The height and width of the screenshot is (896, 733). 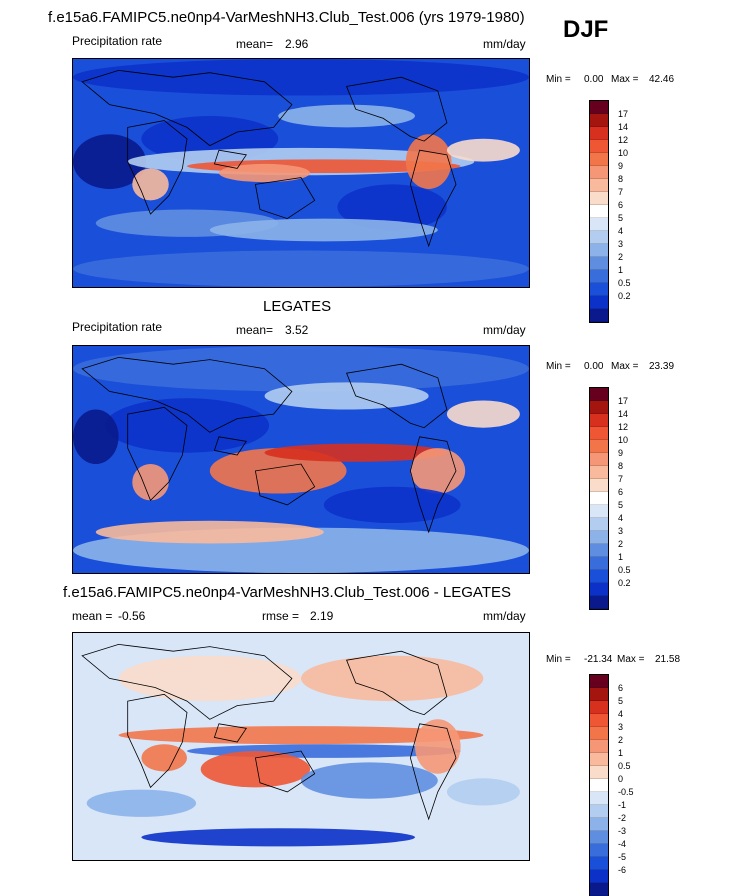 What do you see at coordinates (622, 870) in the screenshot?
I see `colorbar-tick-label: -6` at bounding box center [622, 870].